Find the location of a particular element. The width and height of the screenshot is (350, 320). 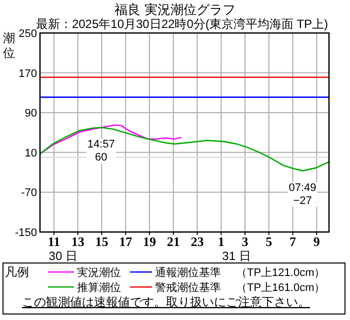

legend-label: 推算潮位 is located at coordinates (99, 287).